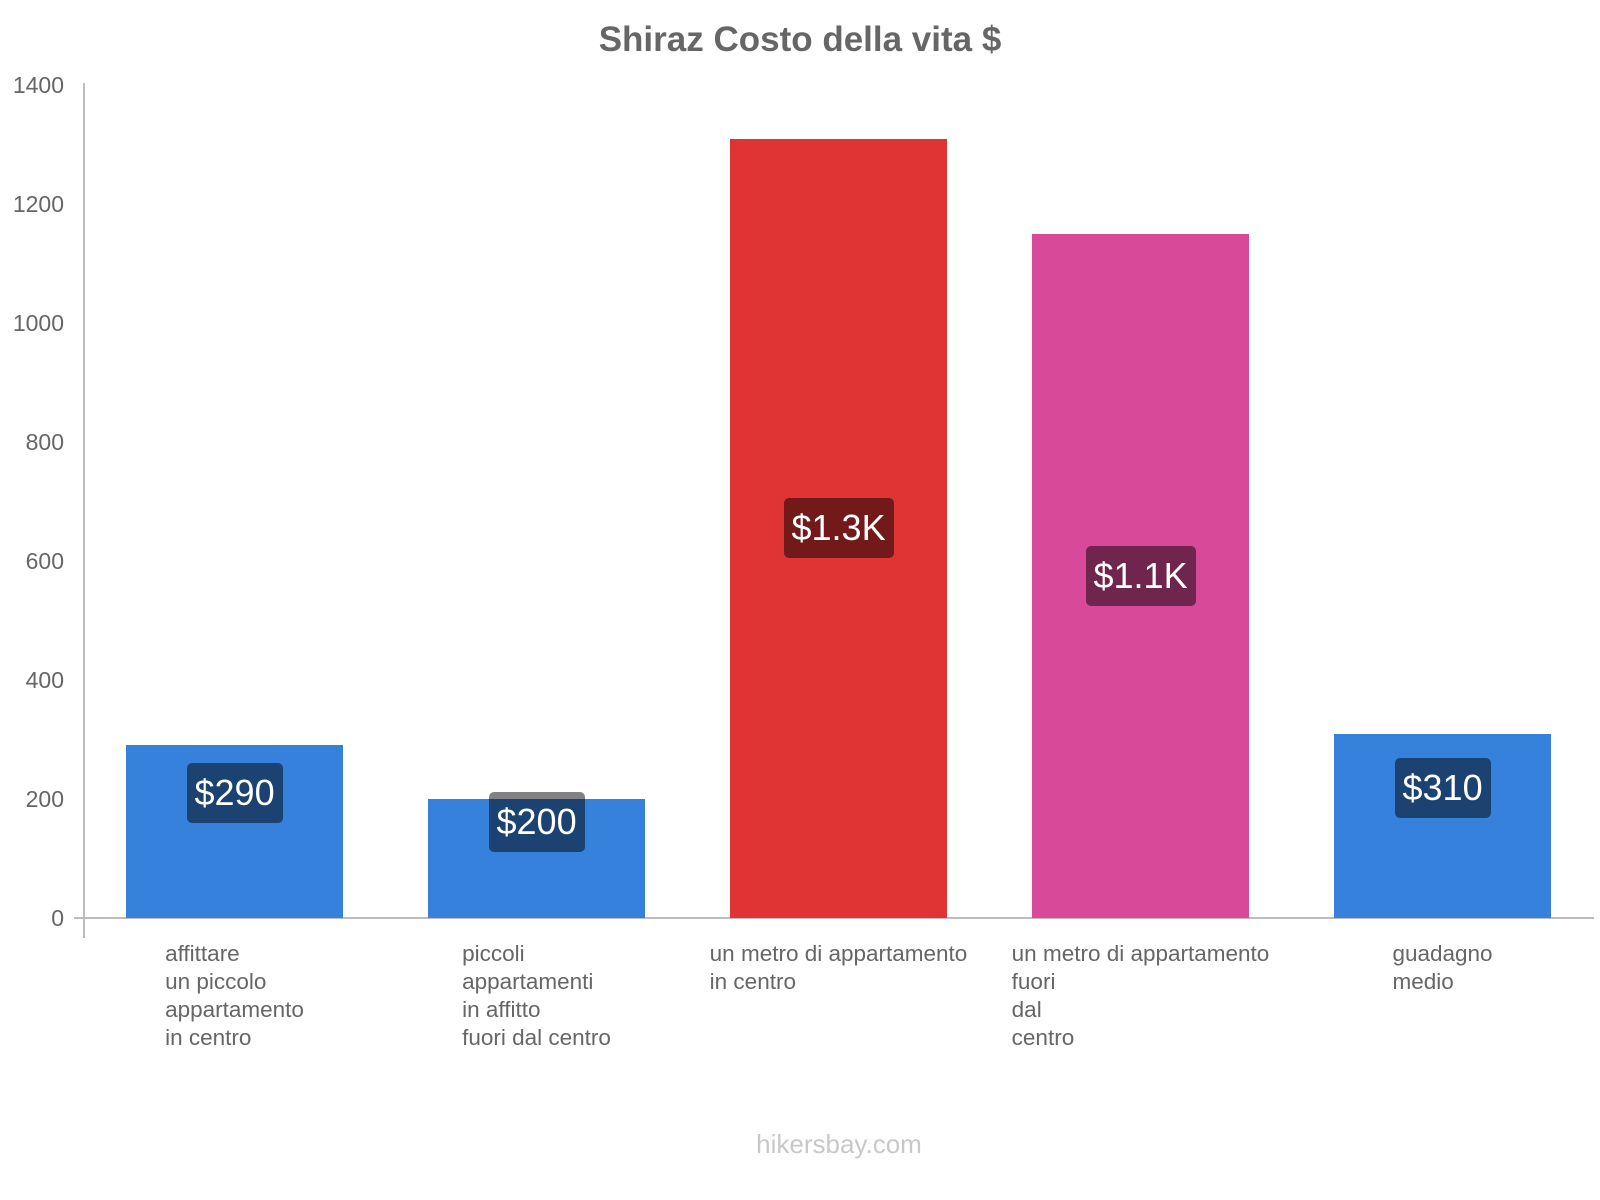 The height and width of the screenshot is (1200, 1600). Describe the element at coordinates (536, 1037) in the screenshot. I see `x-label-line: fuori dal centro` at that location.